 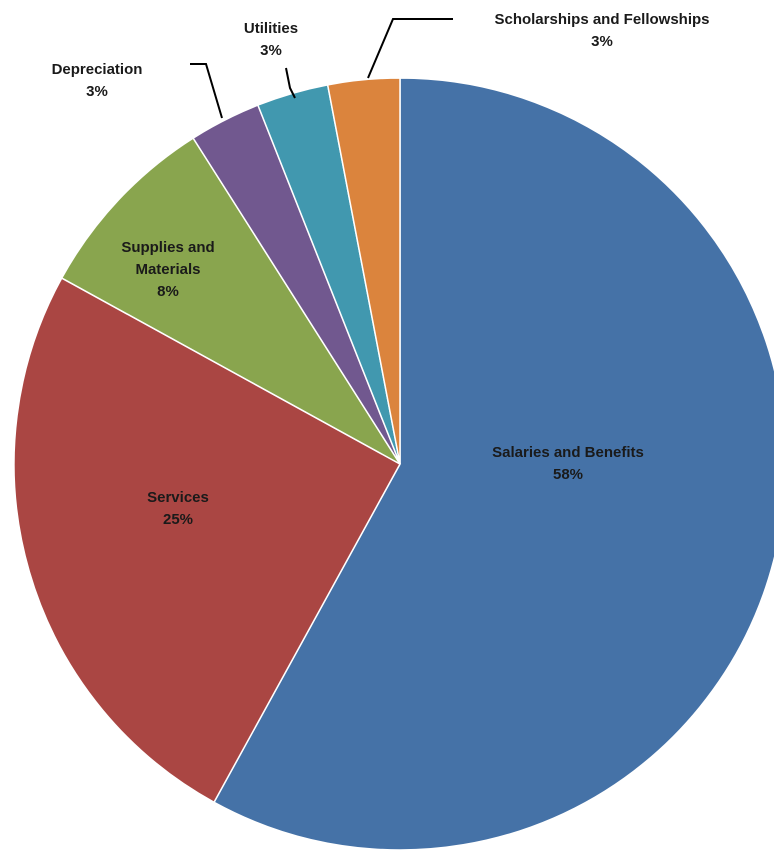 I want to click on slice-name: Utilities, so click(x=271, y=28).